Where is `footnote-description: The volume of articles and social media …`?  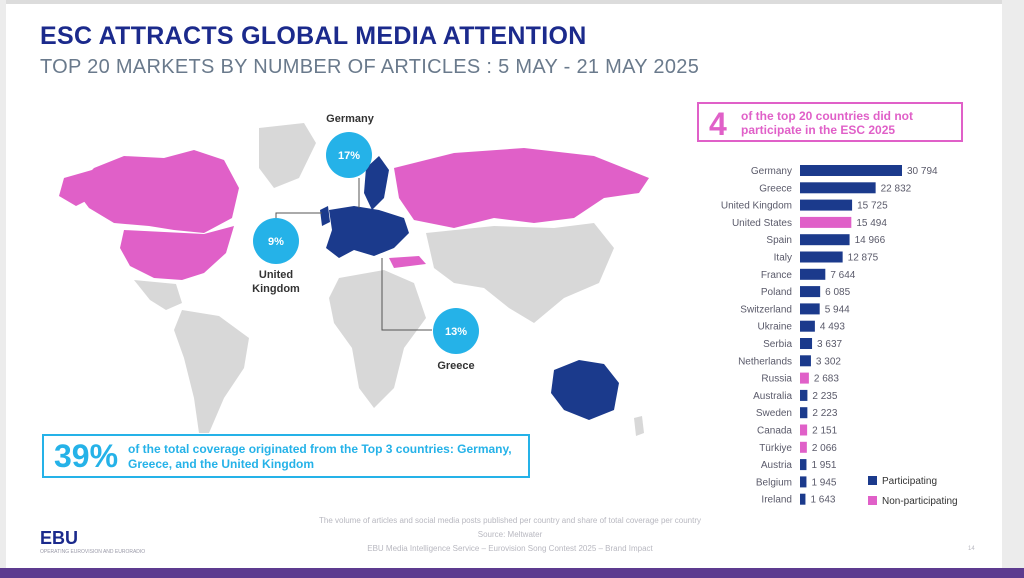
footnote-description: The volume of articles and social media … is located at coordinates (510, 520).